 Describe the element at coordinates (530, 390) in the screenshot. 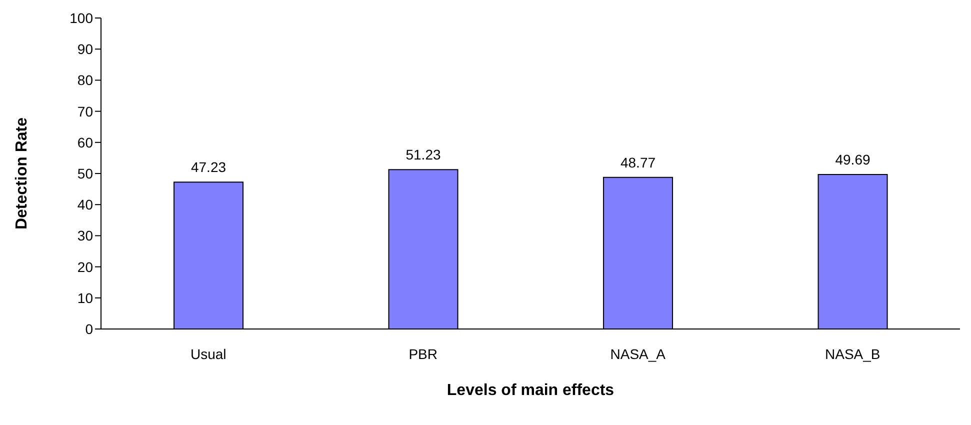

I see `x-axis-title: Levels of main effects` at that location.